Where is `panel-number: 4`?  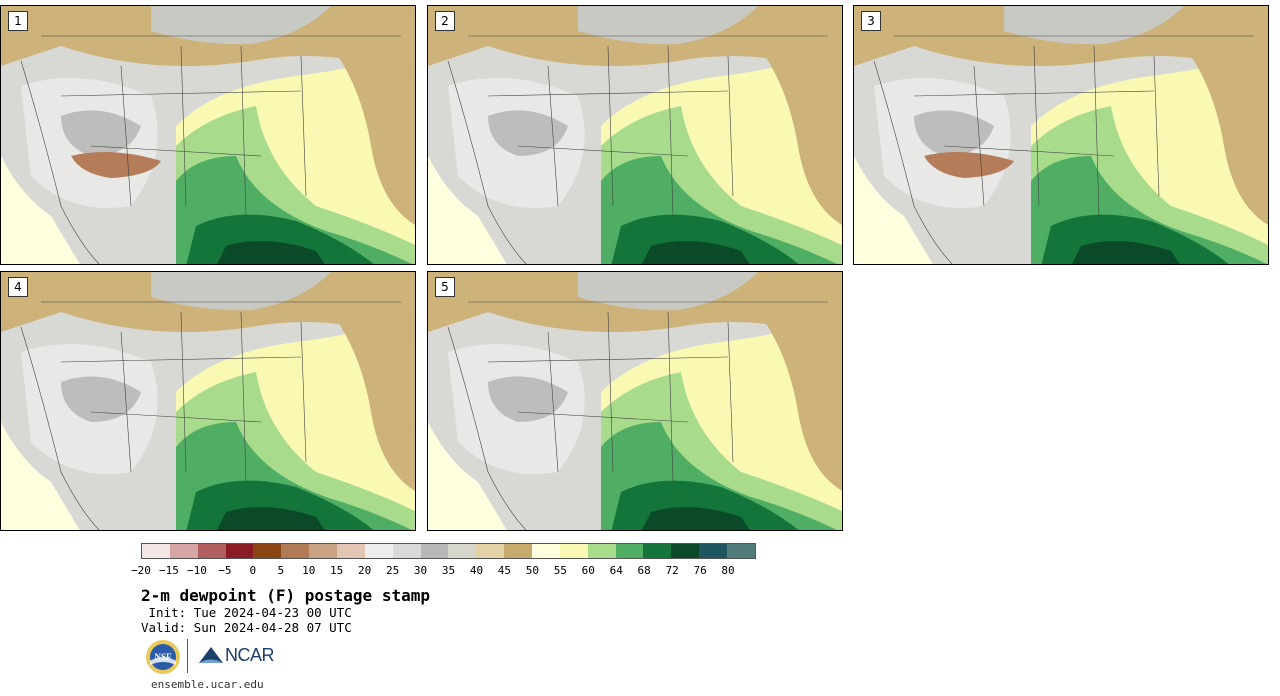 panel-number: 4 is located at coordinates (18, 287).